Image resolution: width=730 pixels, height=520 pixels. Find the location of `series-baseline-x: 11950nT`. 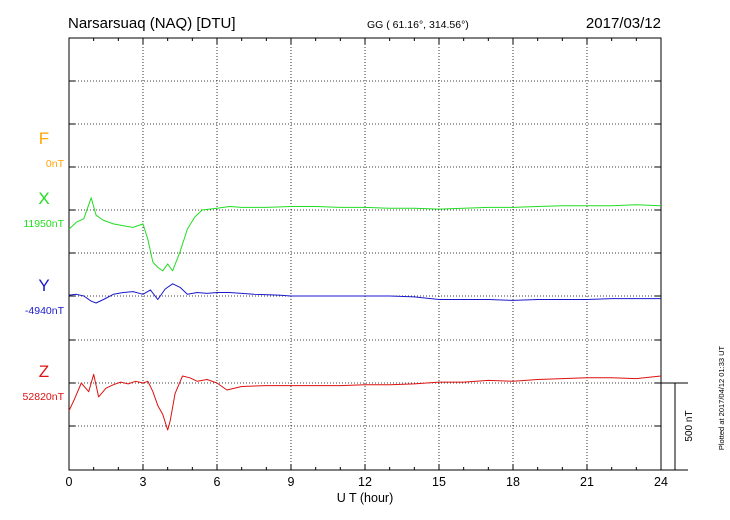

series-baseline-x: 11950nT is located at coordinates (43, 224).